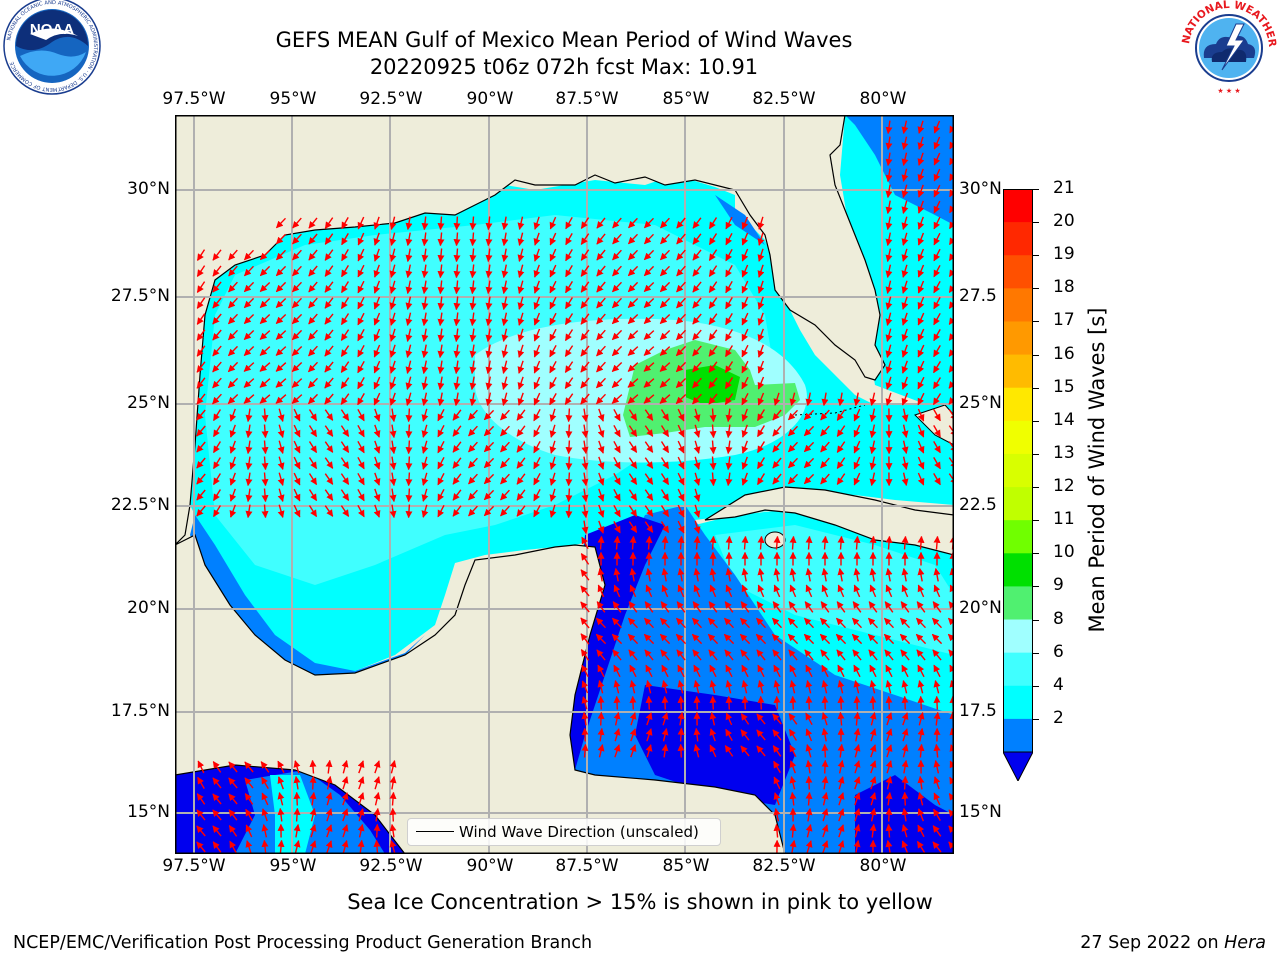  What do you see at coordinates (587, 866) in the screenshot?
I see `lon-label-bottom-4: 87.5°W` at bounding box center [587, 866].